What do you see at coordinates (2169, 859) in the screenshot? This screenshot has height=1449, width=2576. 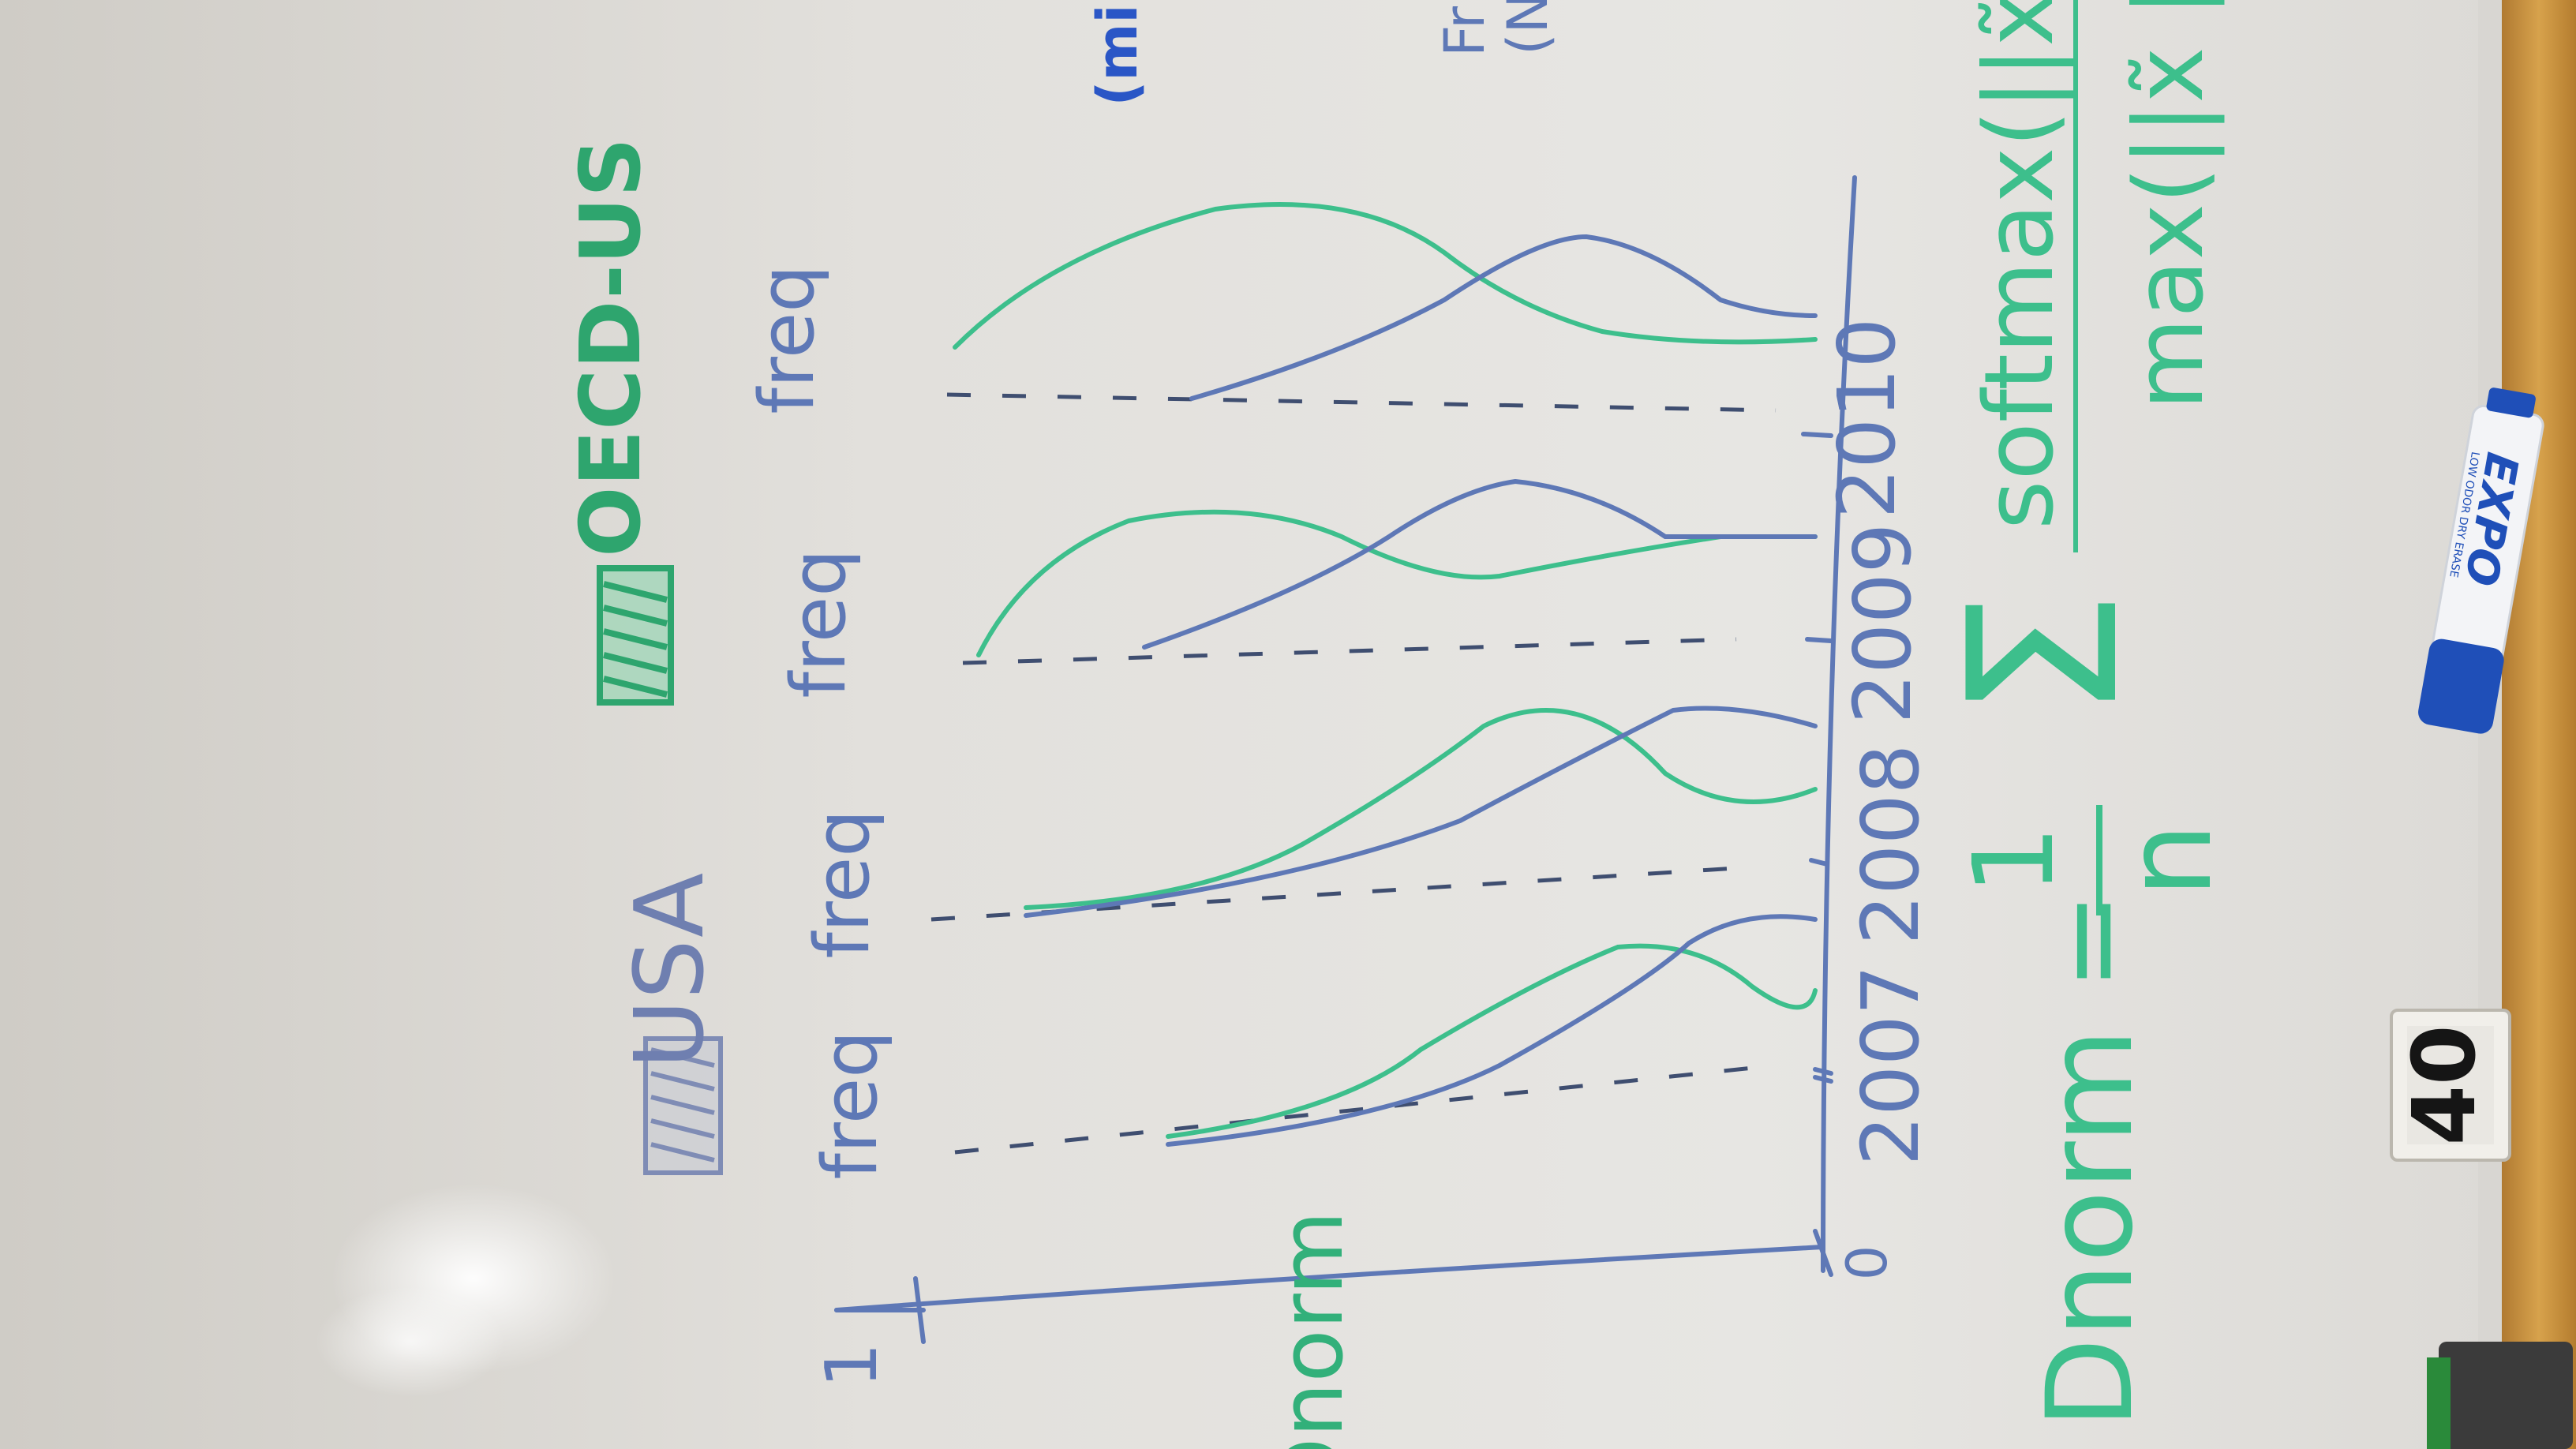 I see `formula-fraction-den: n` at bounding box center [2169, 859].